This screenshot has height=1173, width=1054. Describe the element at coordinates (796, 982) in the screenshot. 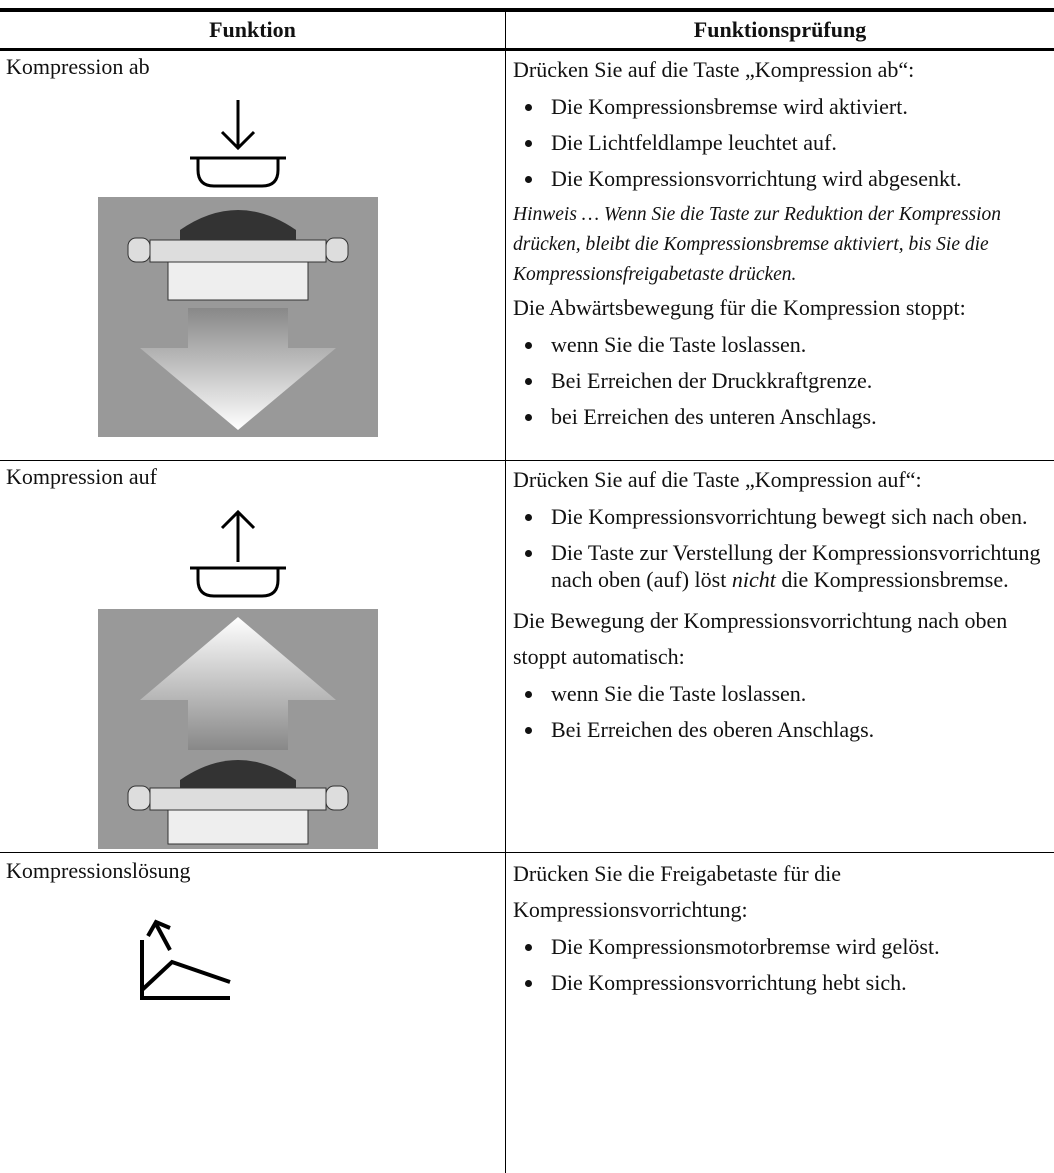

I see `bullet: Die Kompressionsvorrichtung hebt sich.` at that location.